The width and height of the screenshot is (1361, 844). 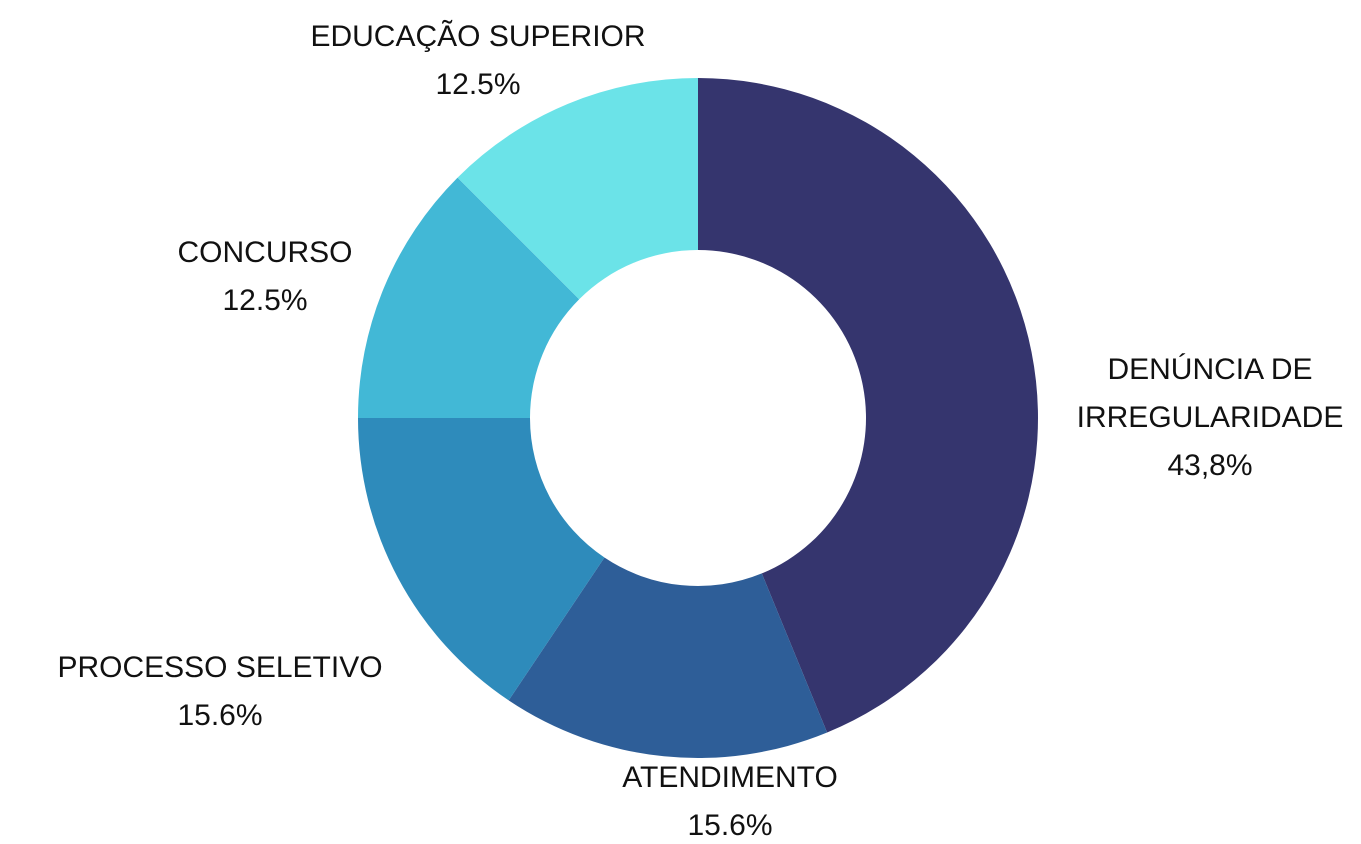 I want to click on category-label: ATENDIMENTO, so click(x=730, y=777).